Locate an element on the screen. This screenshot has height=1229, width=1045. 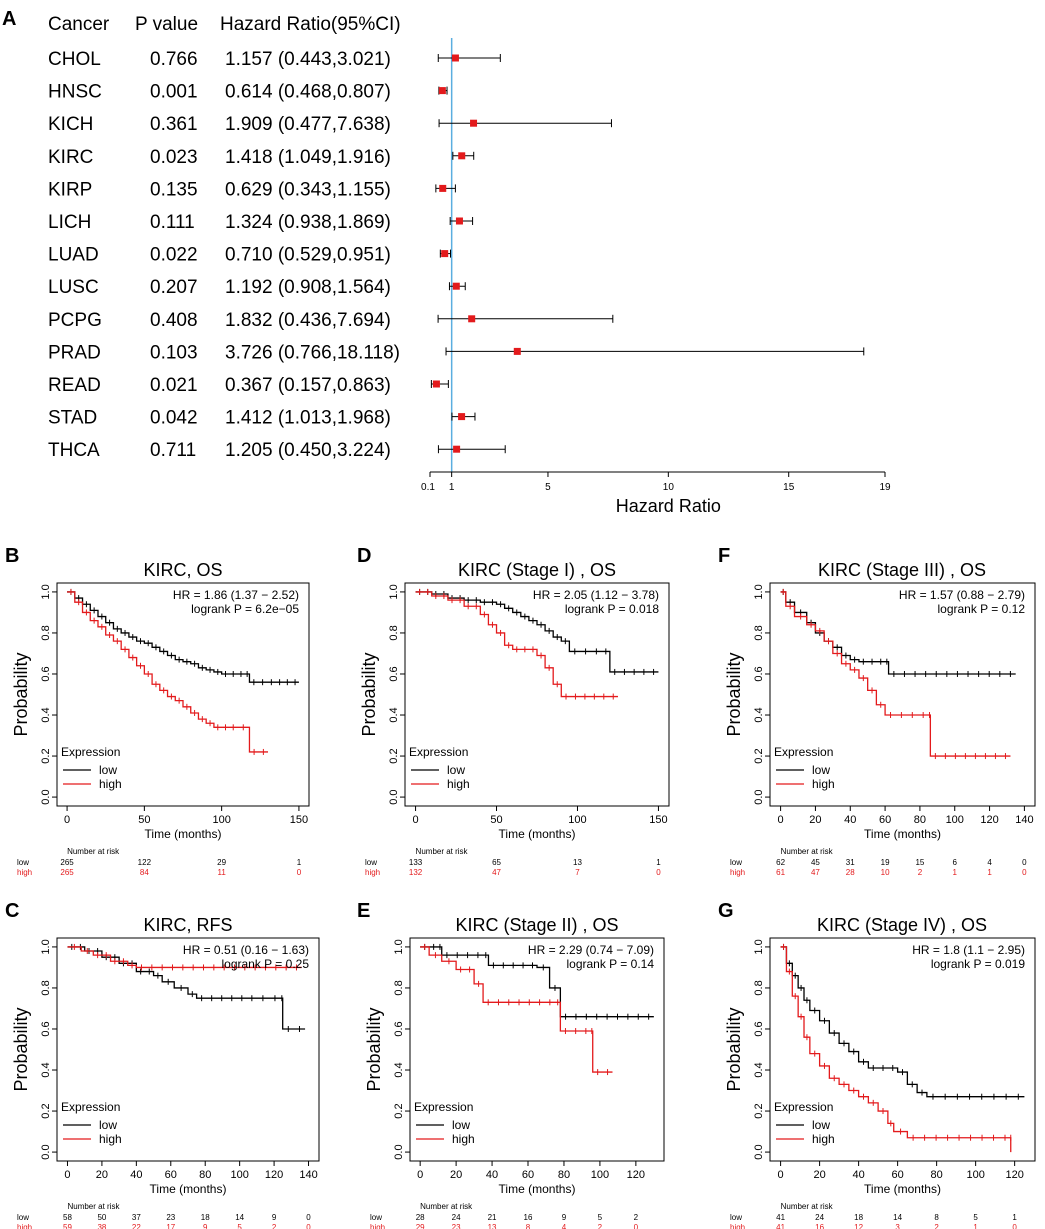
row-cancer-label: LUAD is located at coordinates (73, 255).